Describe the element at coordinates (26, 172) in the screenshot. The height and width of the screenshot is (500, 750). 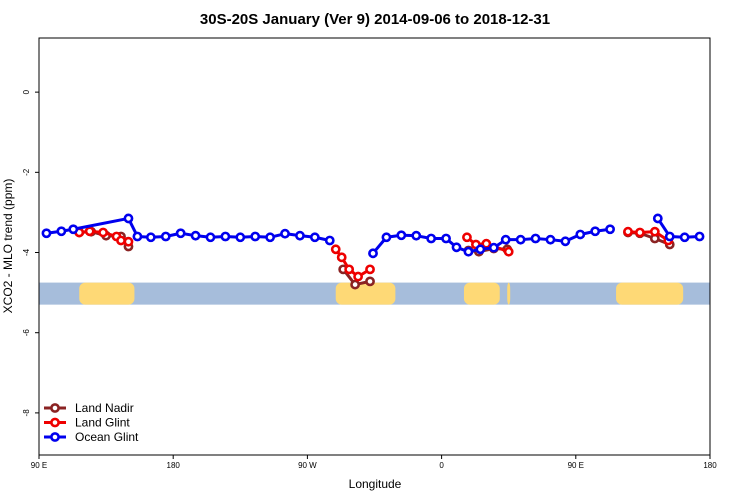
I see `y-tick-label: -2` at that location.